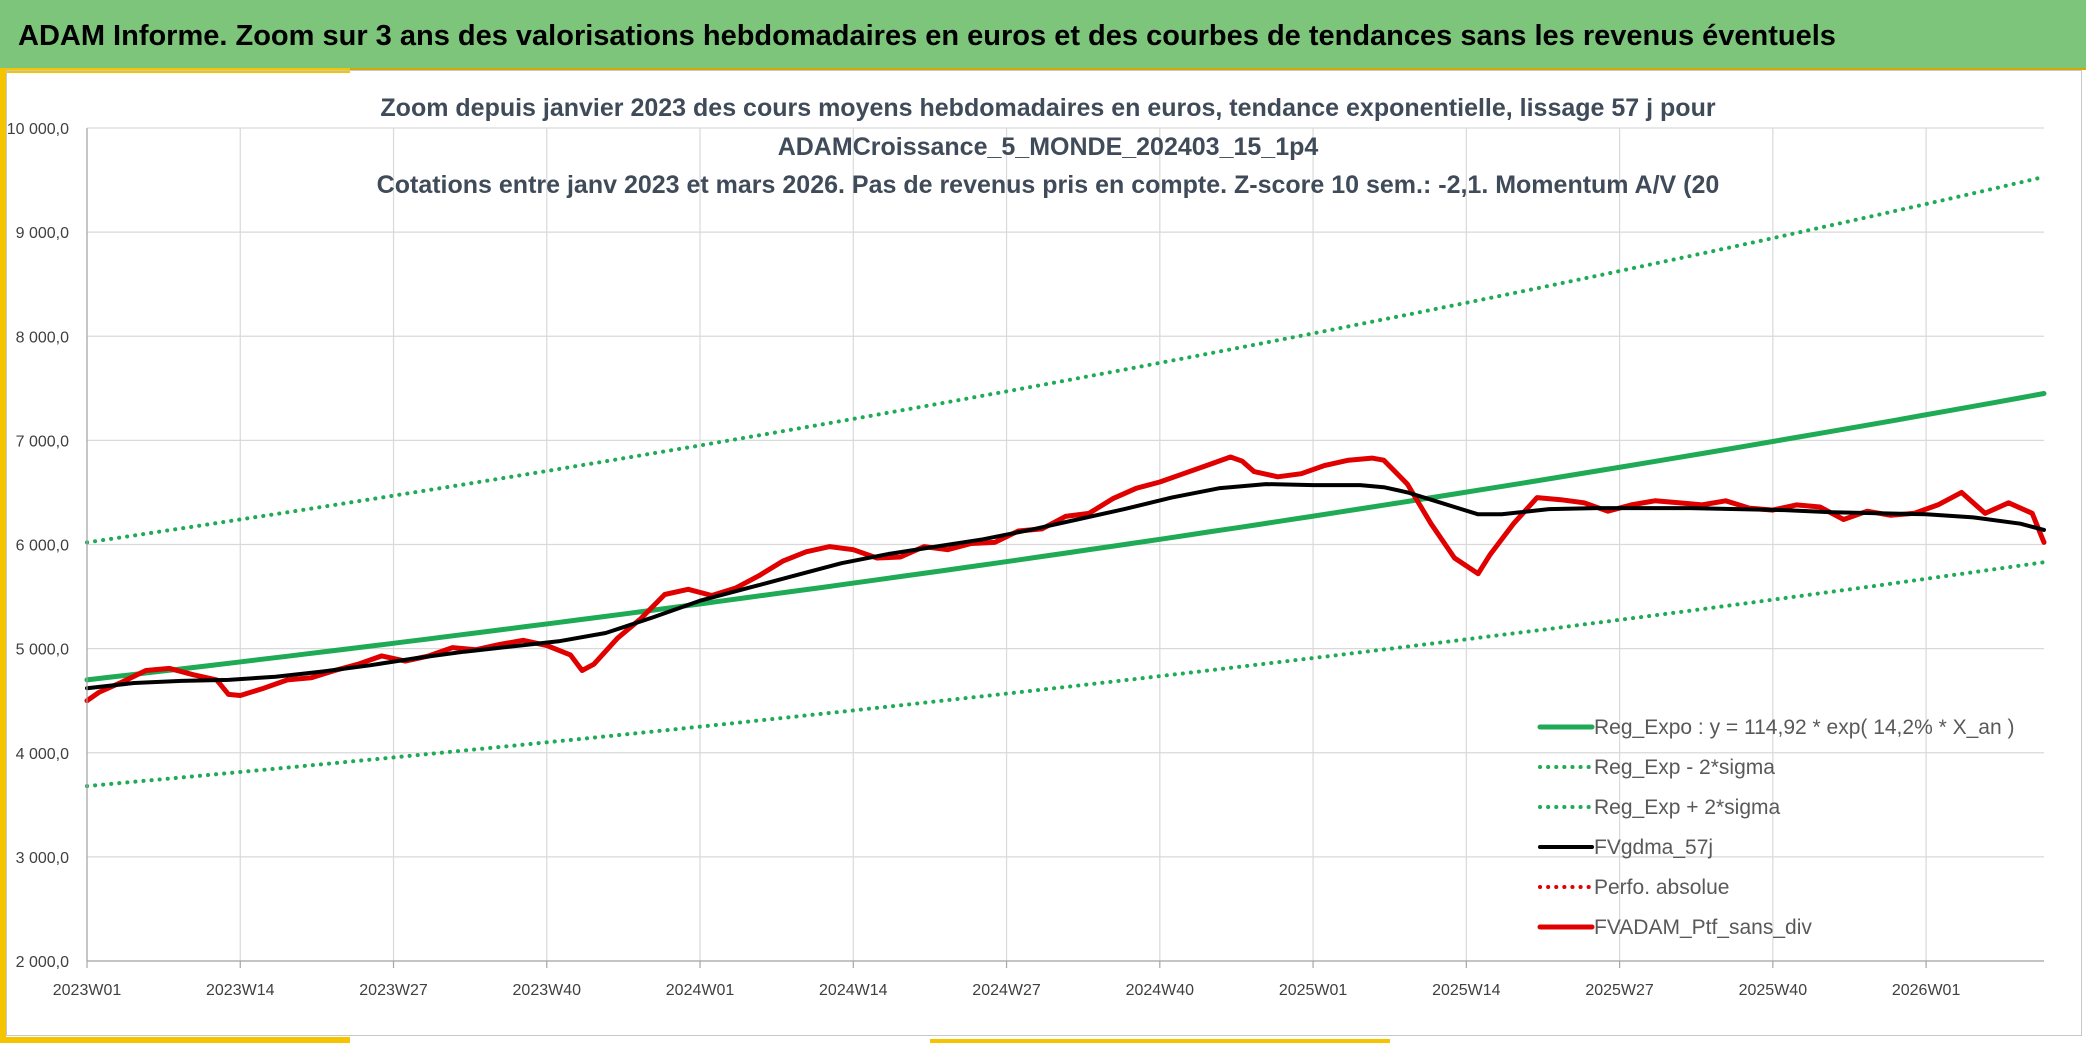 Image resolution: width=2086 pixels, height=1043 pixels. I want to click on x-tick-label: 2025W27, so click(1619, 990).